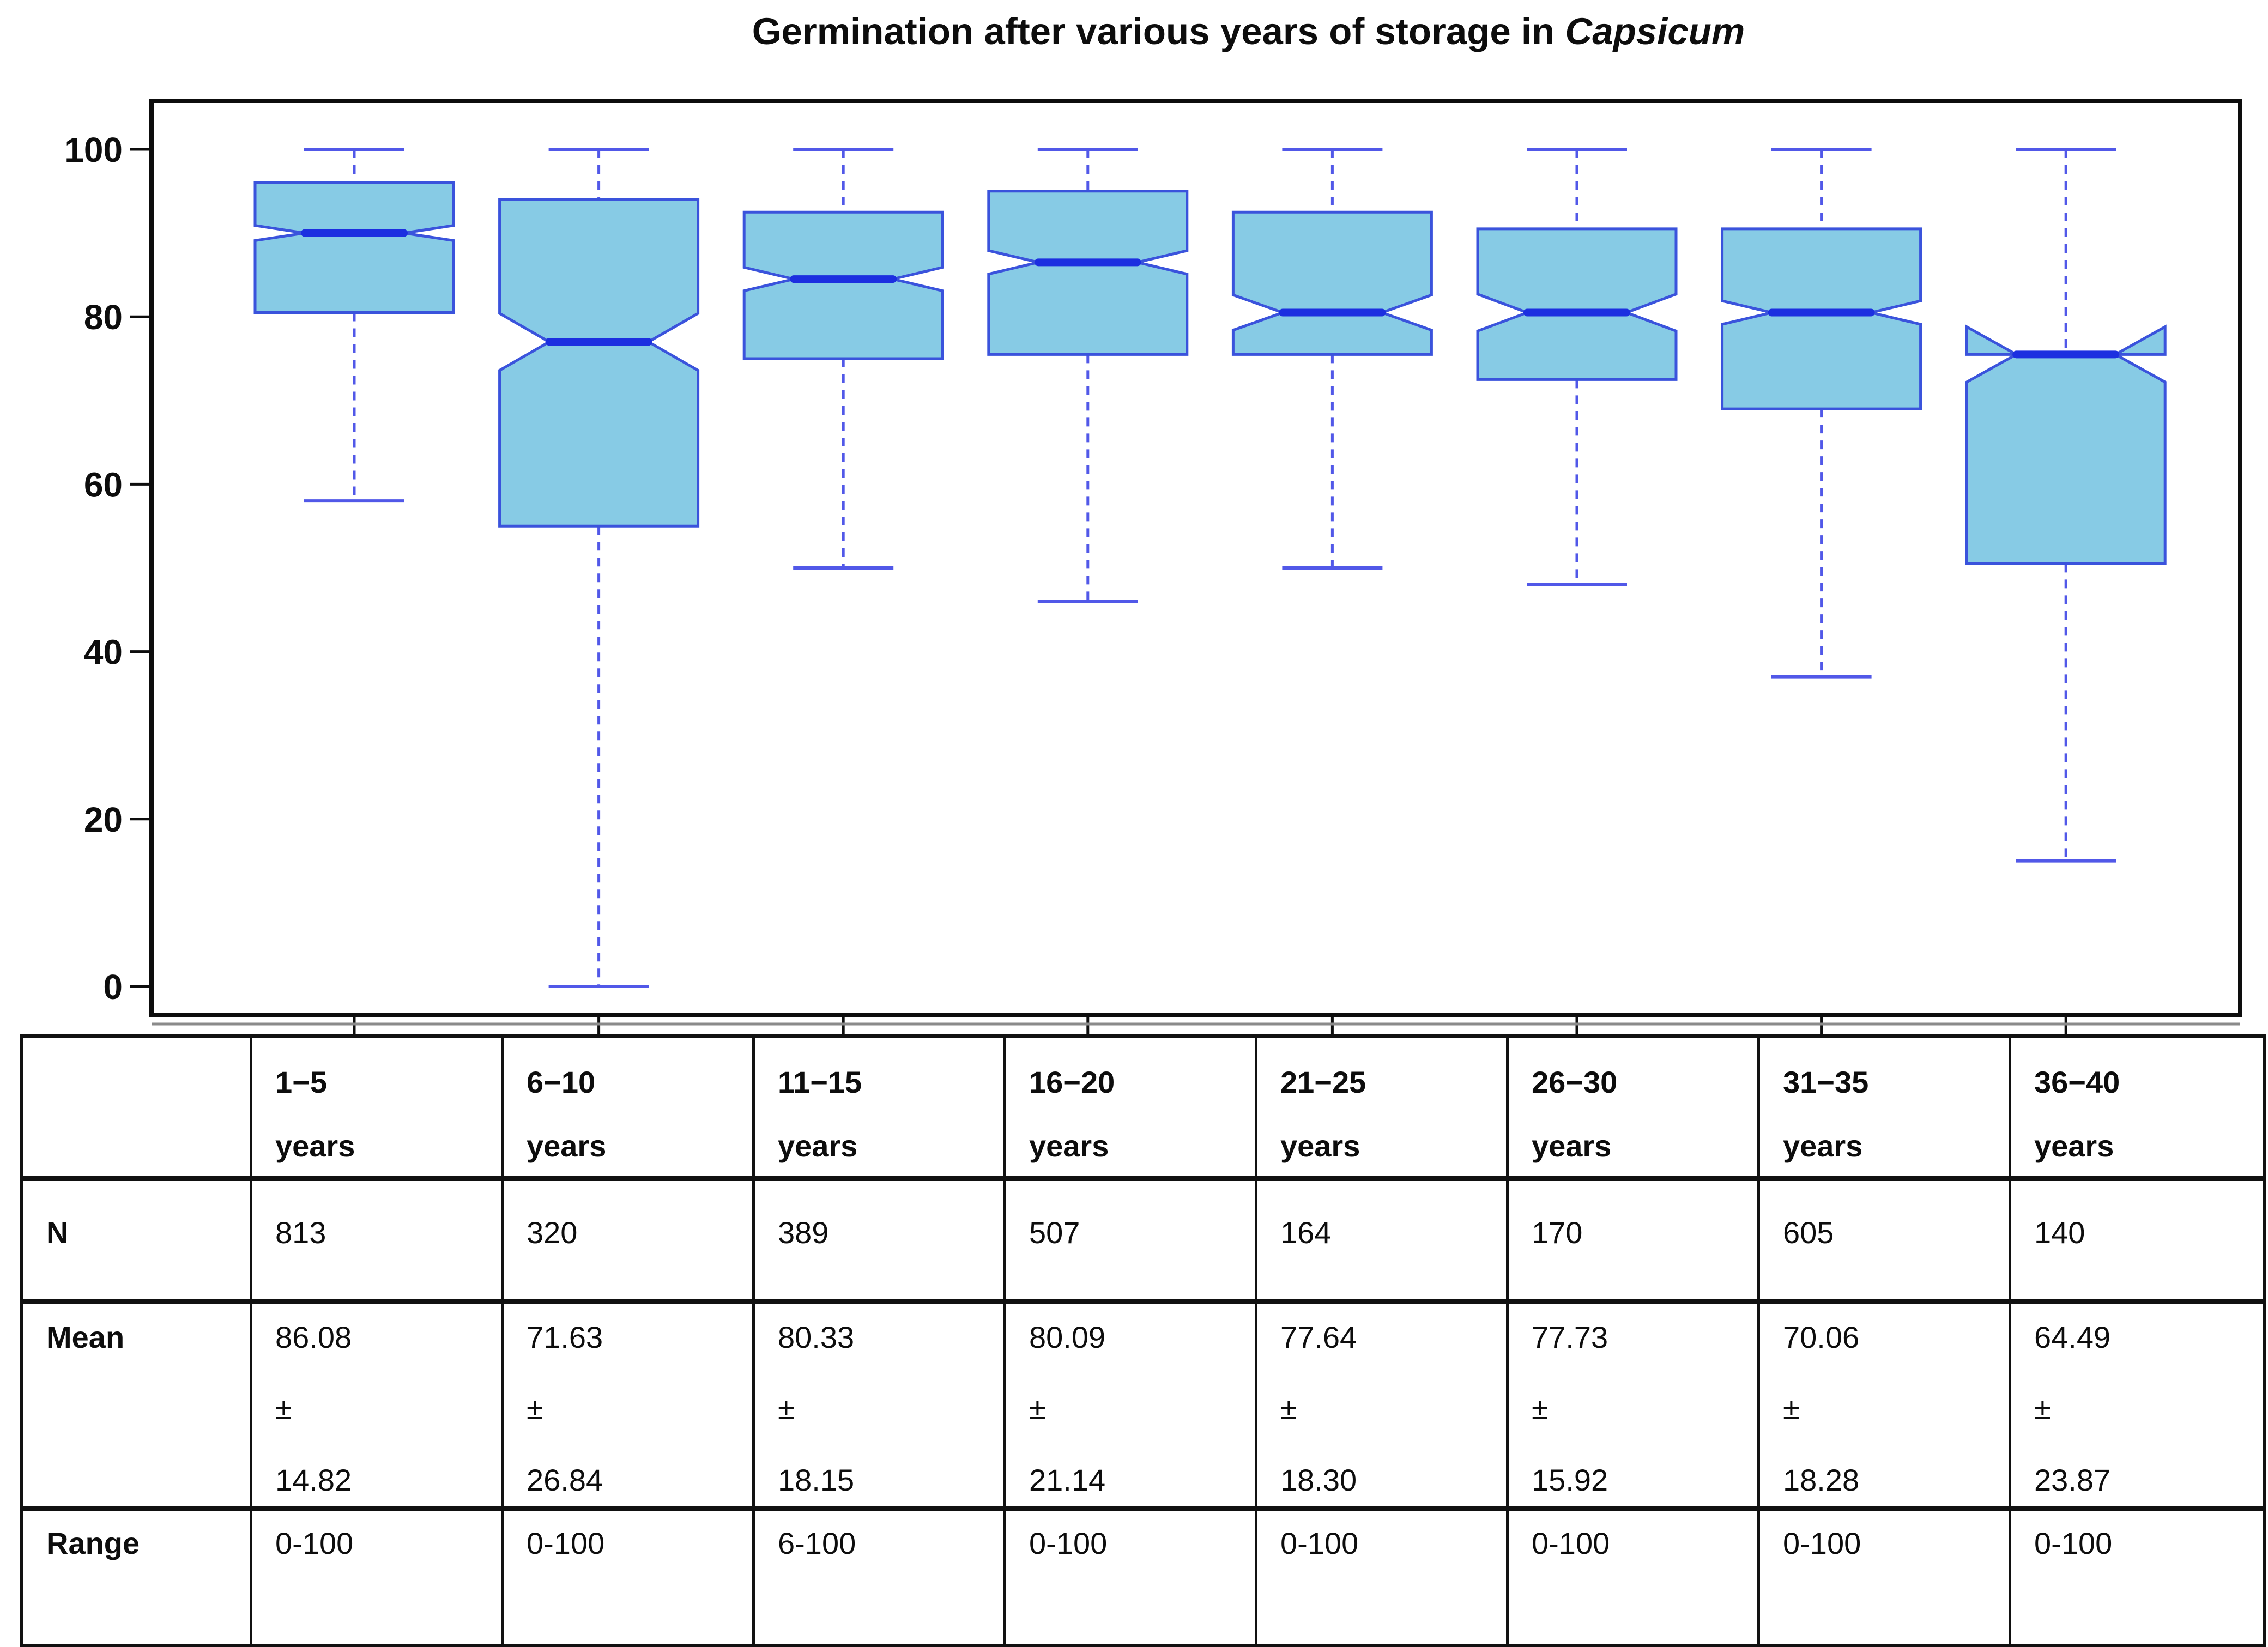  I want to click on range-value: 6-100, so click(880, 1577).